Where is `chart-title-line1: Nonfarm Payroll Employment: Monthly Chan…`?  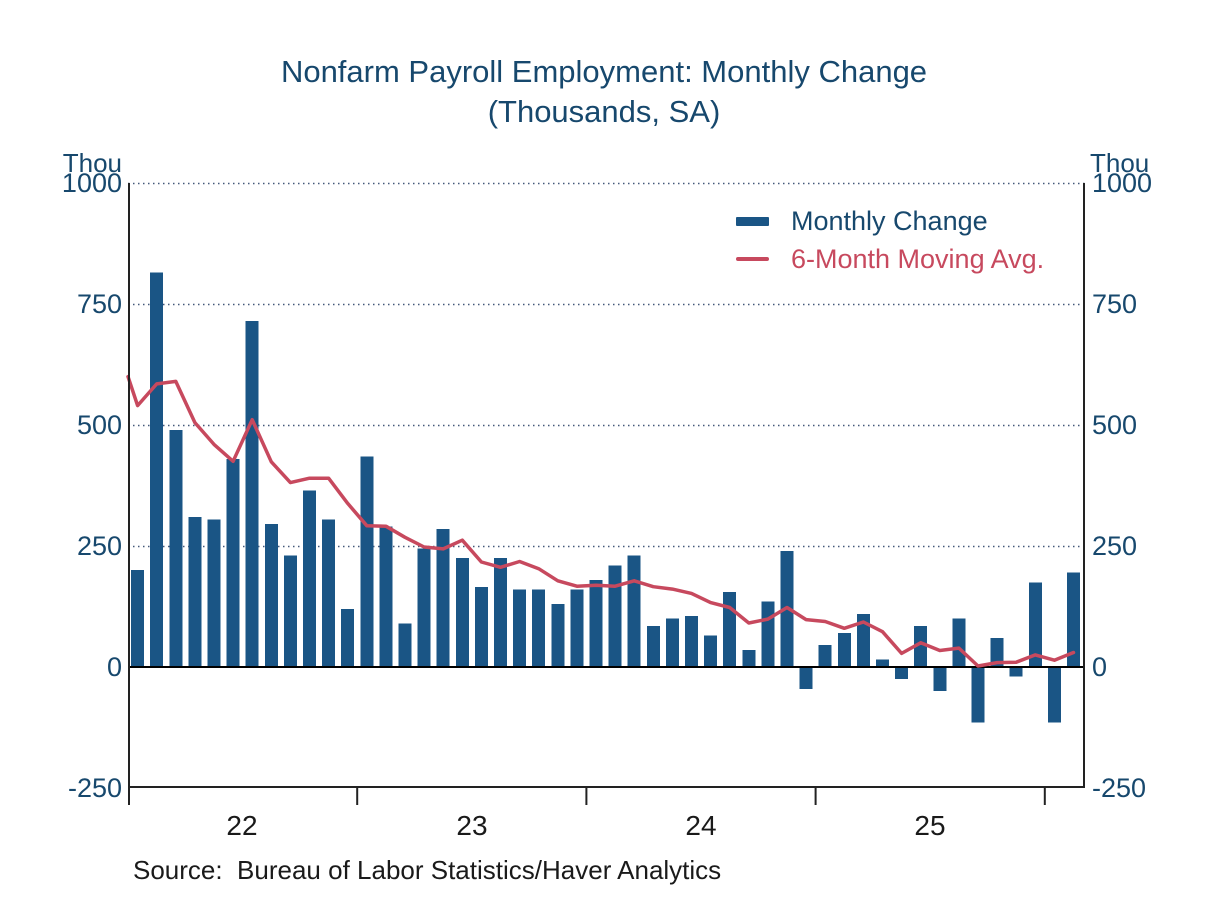 chart-title-line1: Nonfarm Payroll Employment: Monthly Chan… is located at coordinates (604, 71).